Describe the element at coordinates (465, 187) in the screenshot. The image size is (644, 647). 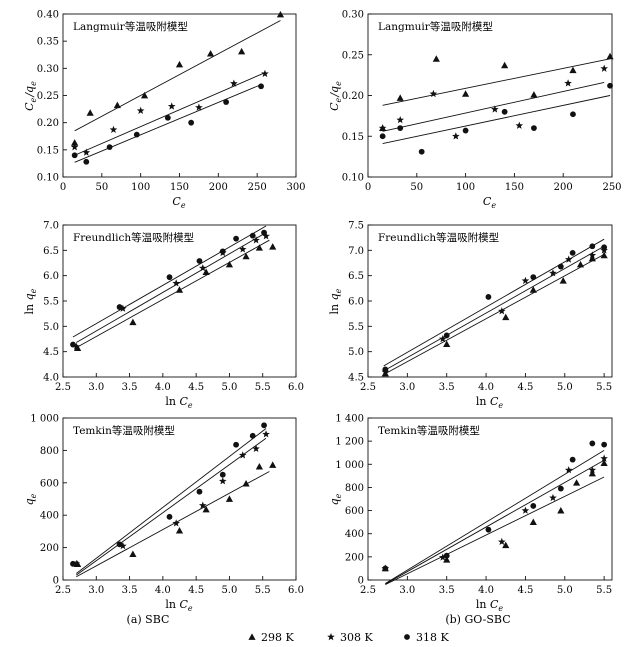
I see `x-tick-label: 100` at that location.